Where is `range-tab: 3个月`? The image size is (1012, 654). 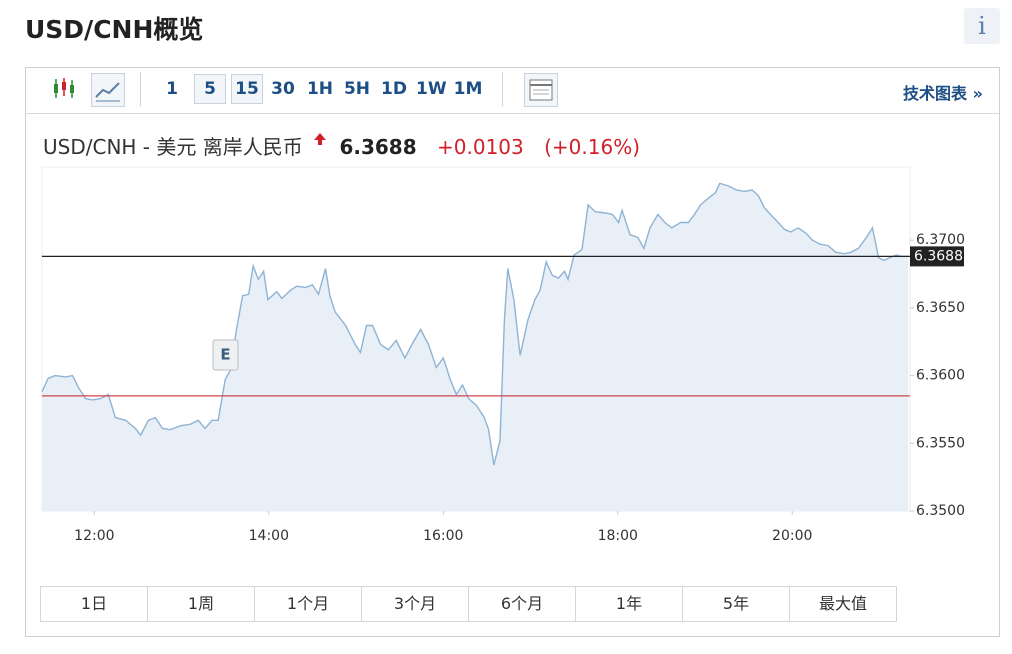 range-tab: 3个月 is located at coordinates (415, 604).